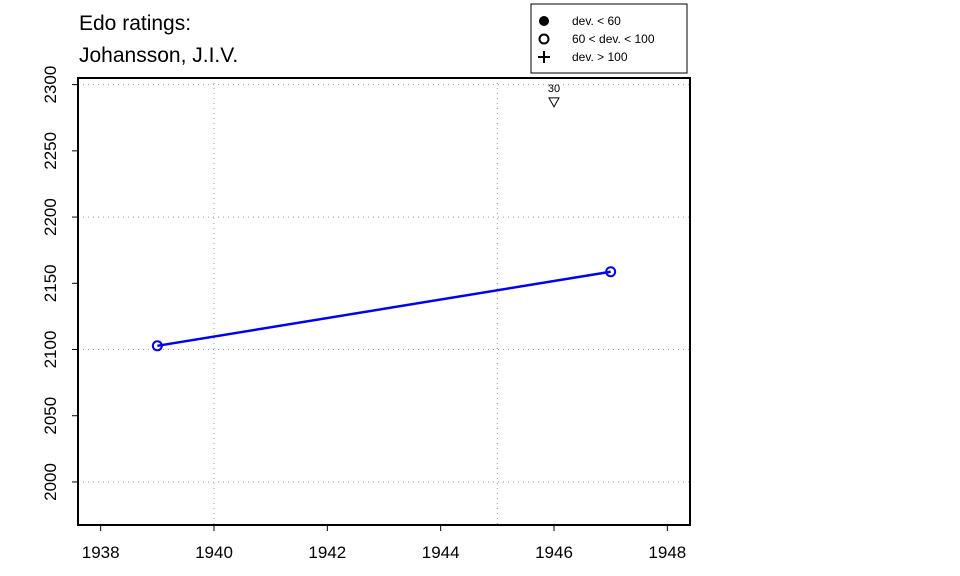  Describe the element at coordinates (50, 151) in the screenshot. I see `y-tick-label: 2250` at that location.